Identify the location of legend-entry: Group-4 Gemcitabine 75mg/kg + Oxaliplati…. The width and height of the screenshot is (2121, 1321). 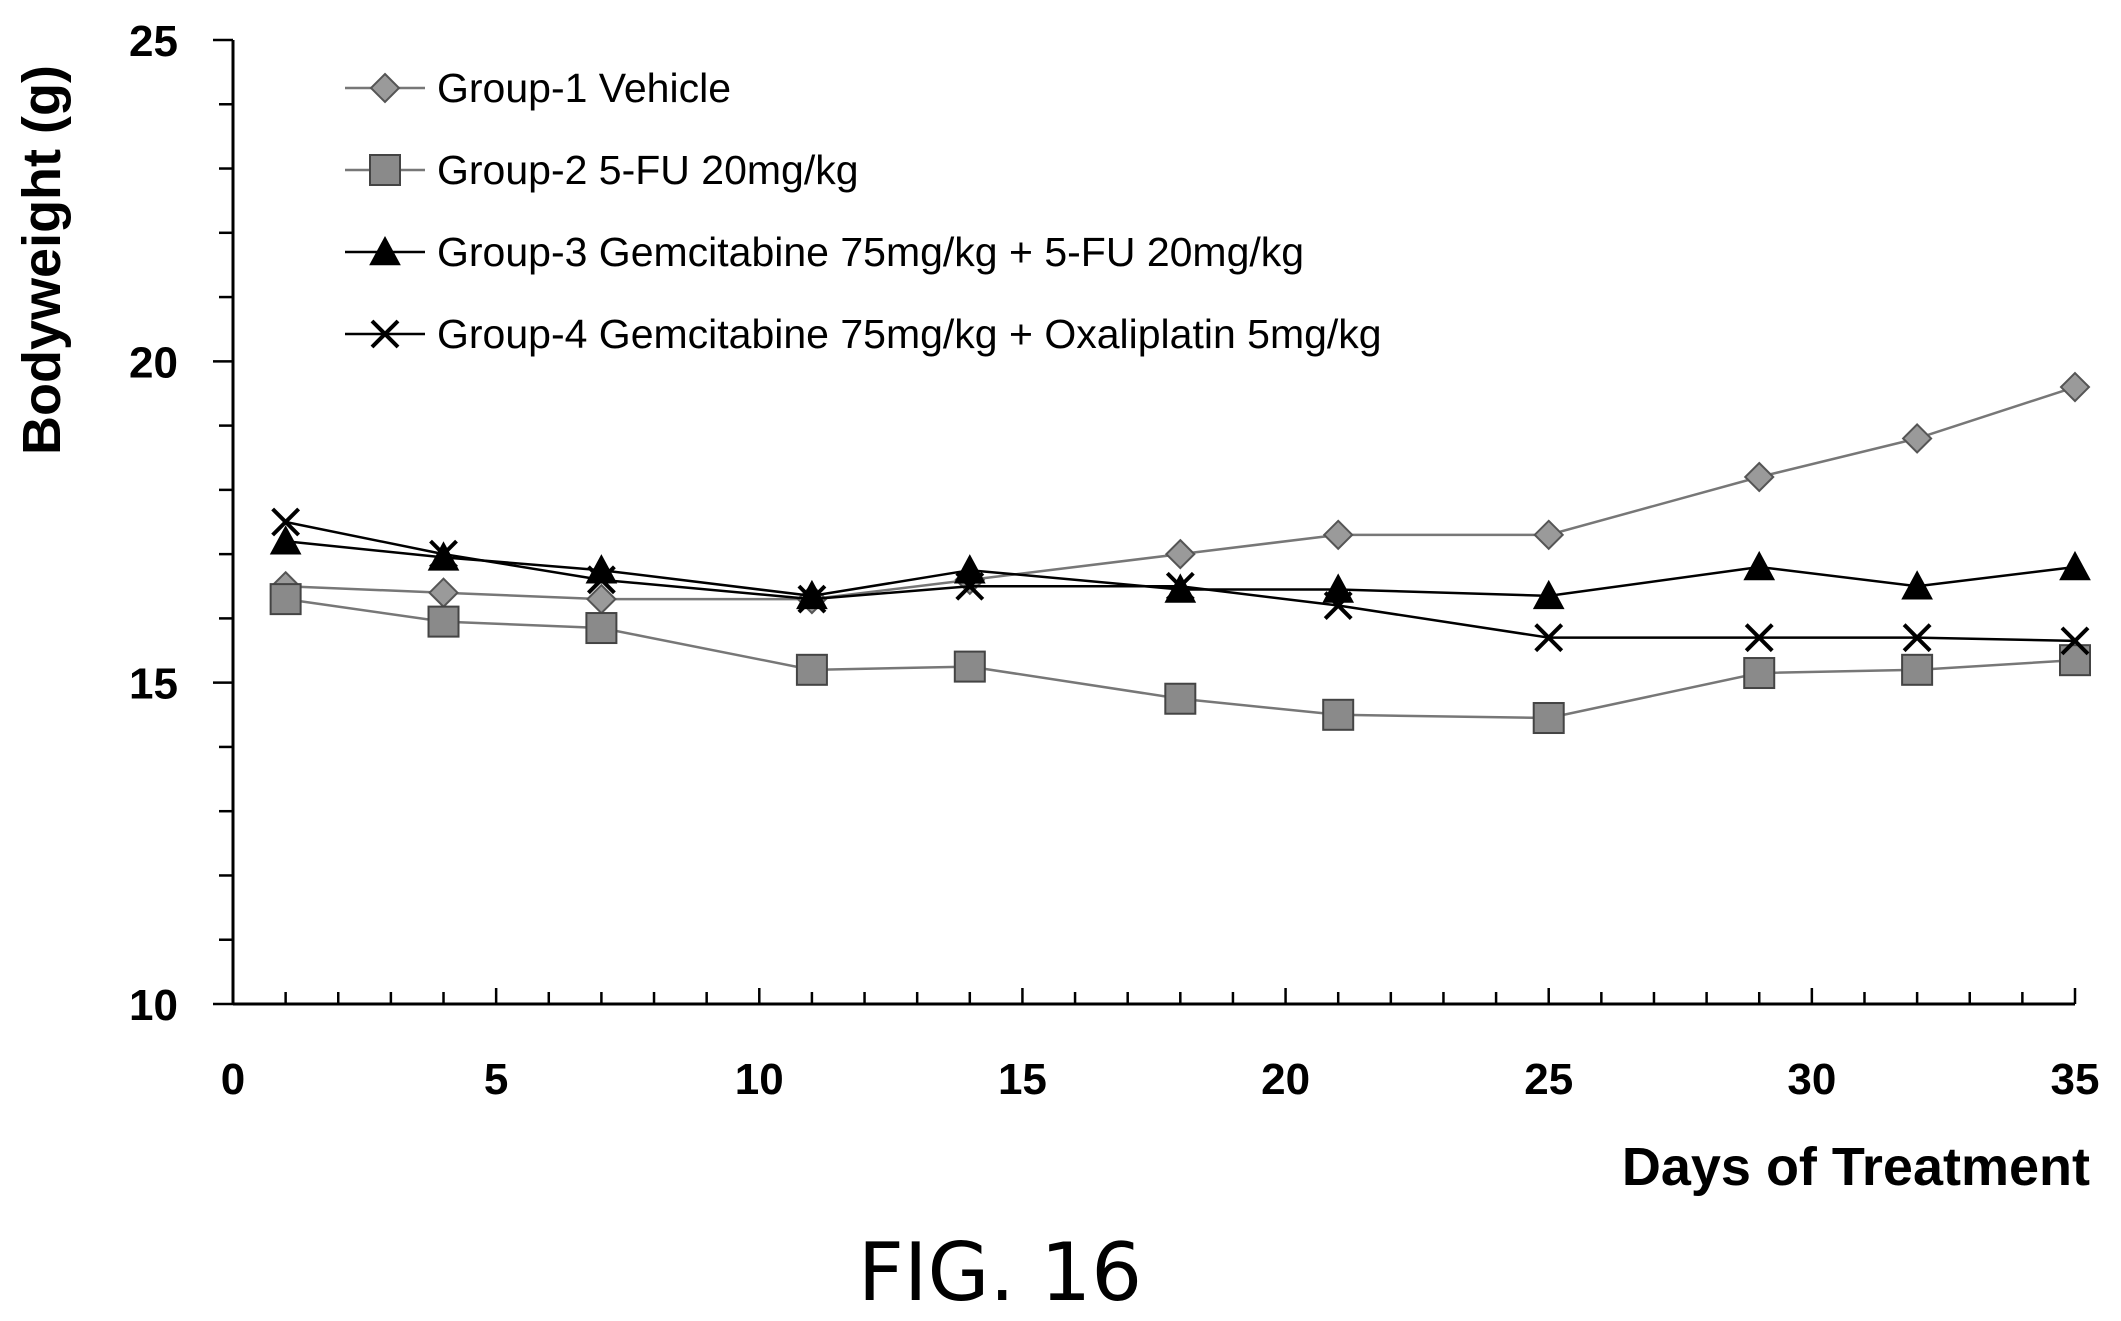
(863, 334).